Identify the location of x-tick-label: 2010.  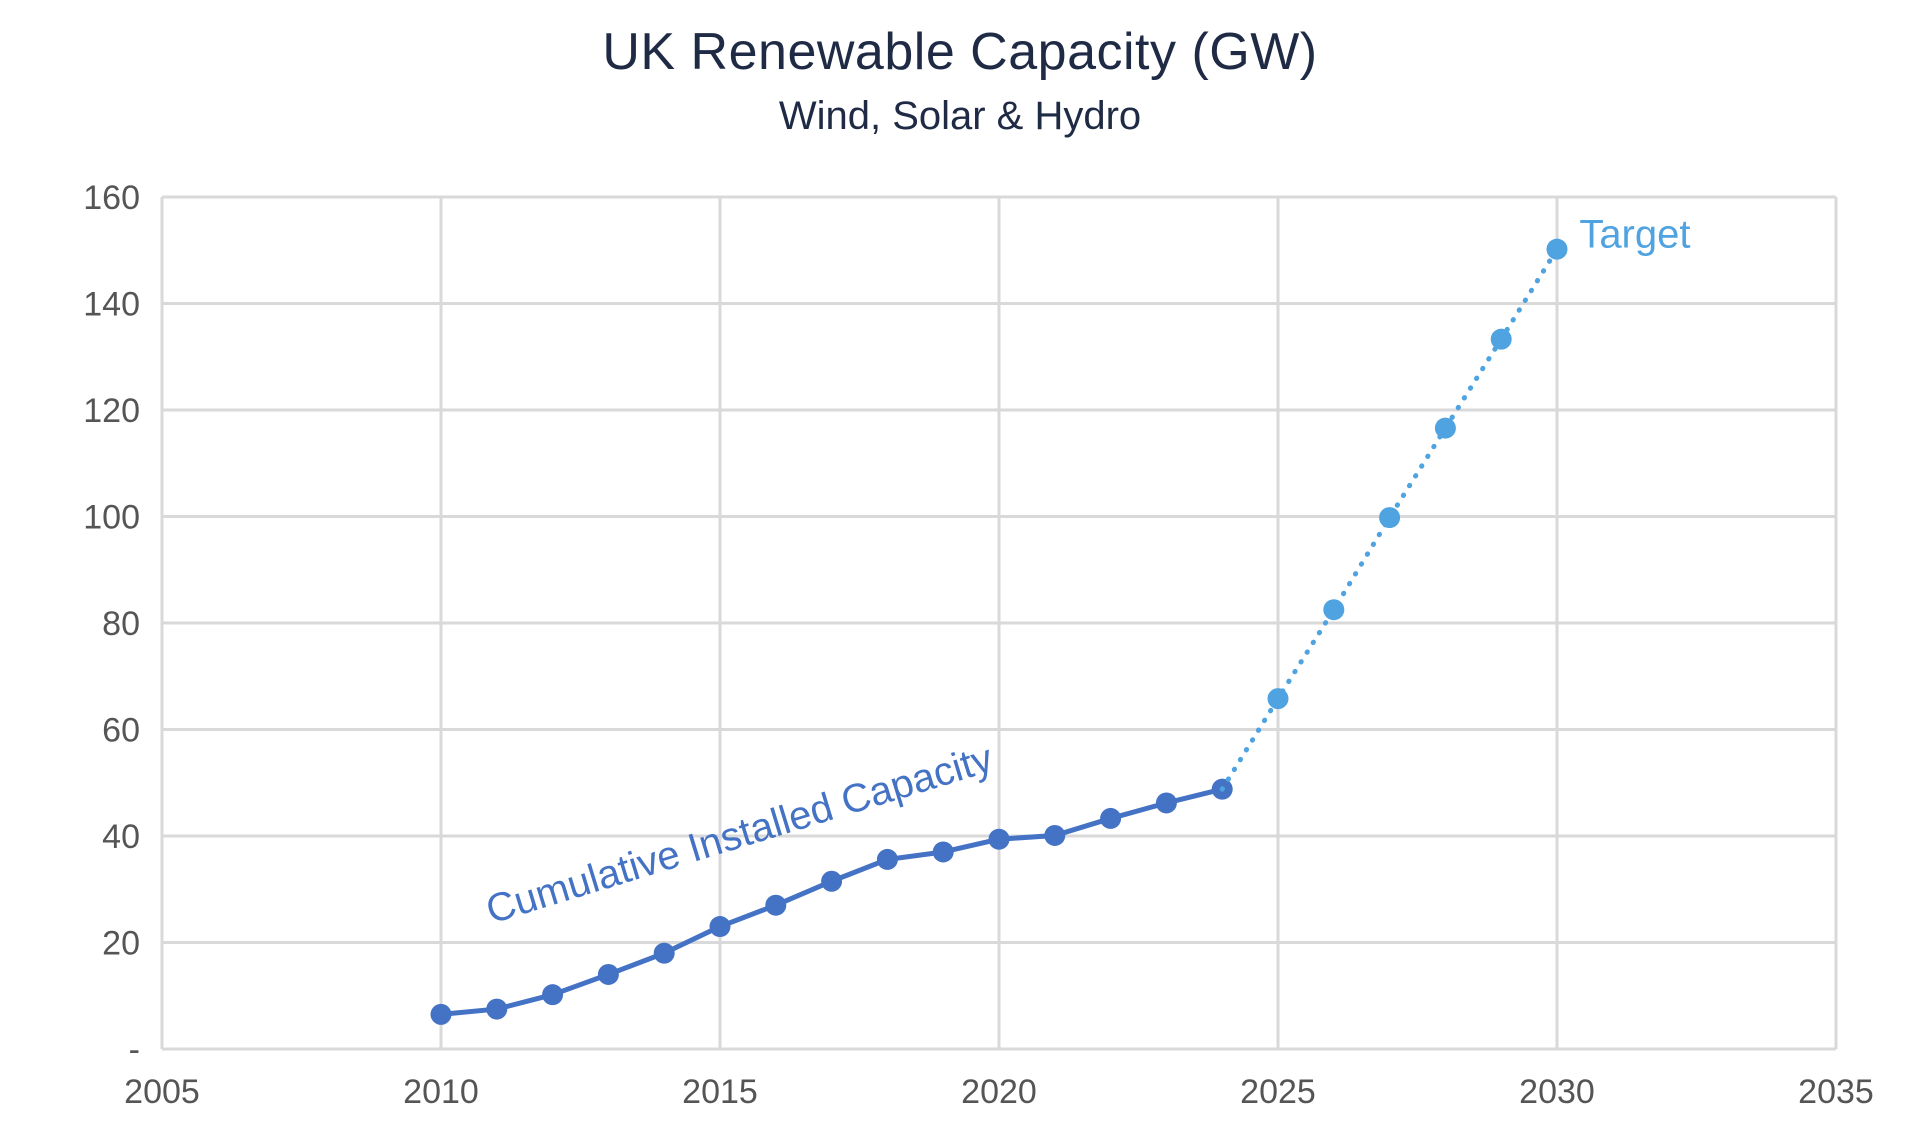
(441, 1092).